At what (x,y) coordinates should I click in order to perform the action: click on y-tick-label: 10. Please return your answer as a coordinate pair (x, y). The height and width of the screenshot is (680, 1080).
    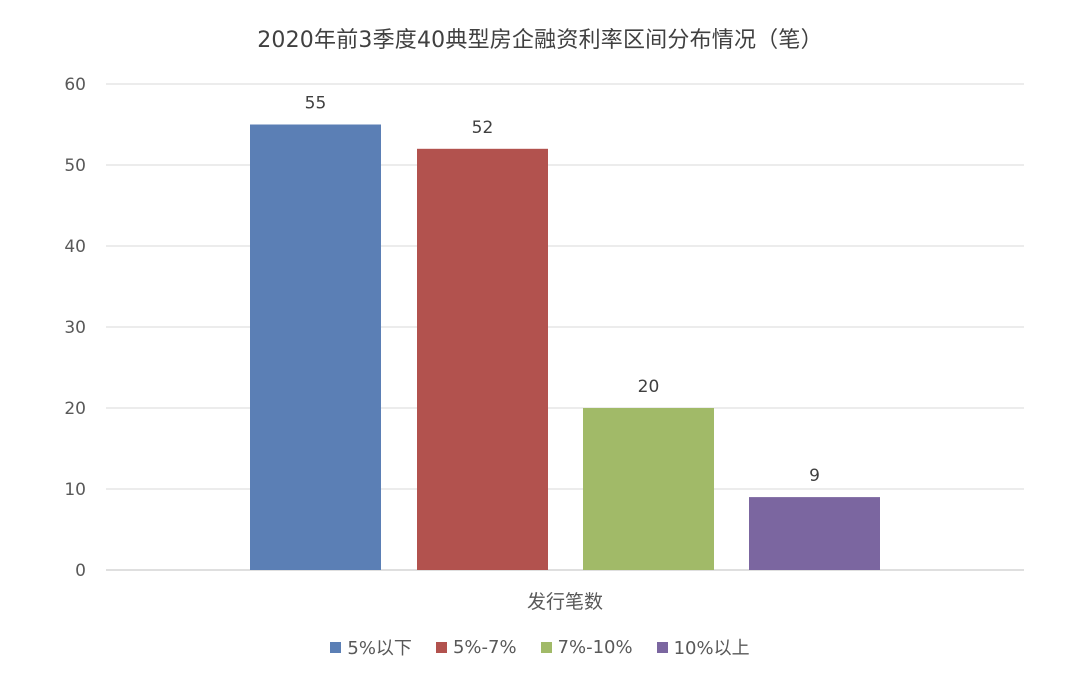
    Looking at the image, I should click on (75, 490).